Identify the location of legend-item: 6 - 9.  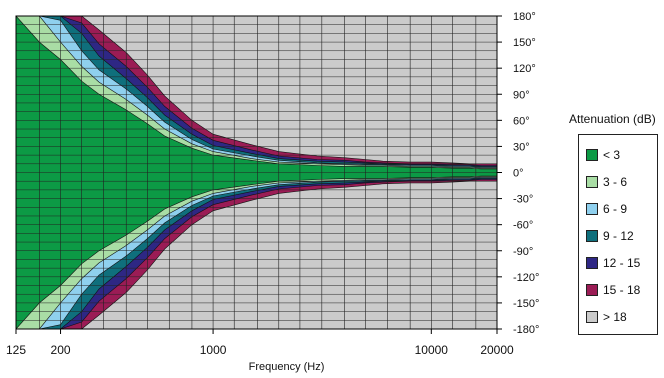
(621, 208).